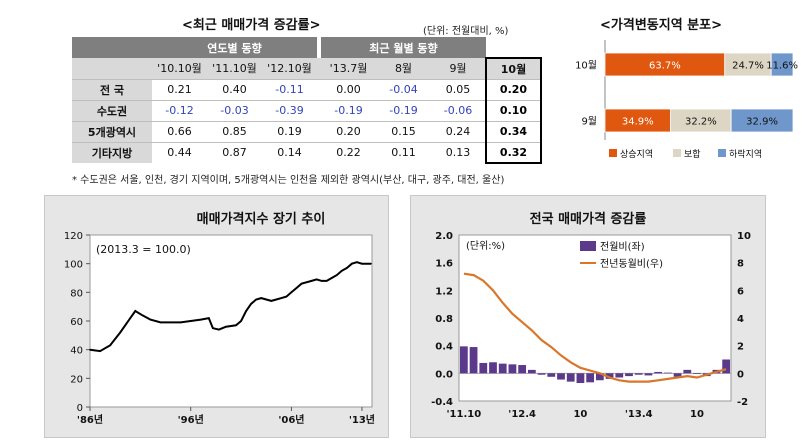 The width and height of the screenshot is (805, 443). Describe the element at coordinates (458, 110) in the screenshot. I see `table-cell: -0.06` at that location.